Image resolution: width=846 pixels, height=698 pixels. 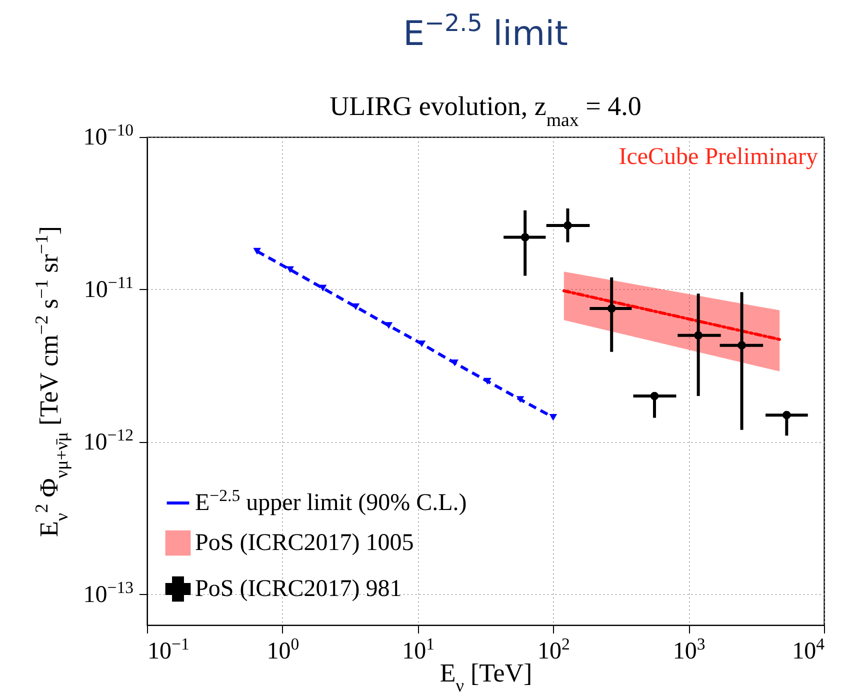 I want to click on y-tick-label: 10$^{−11}$, so click(x=109, y=287).